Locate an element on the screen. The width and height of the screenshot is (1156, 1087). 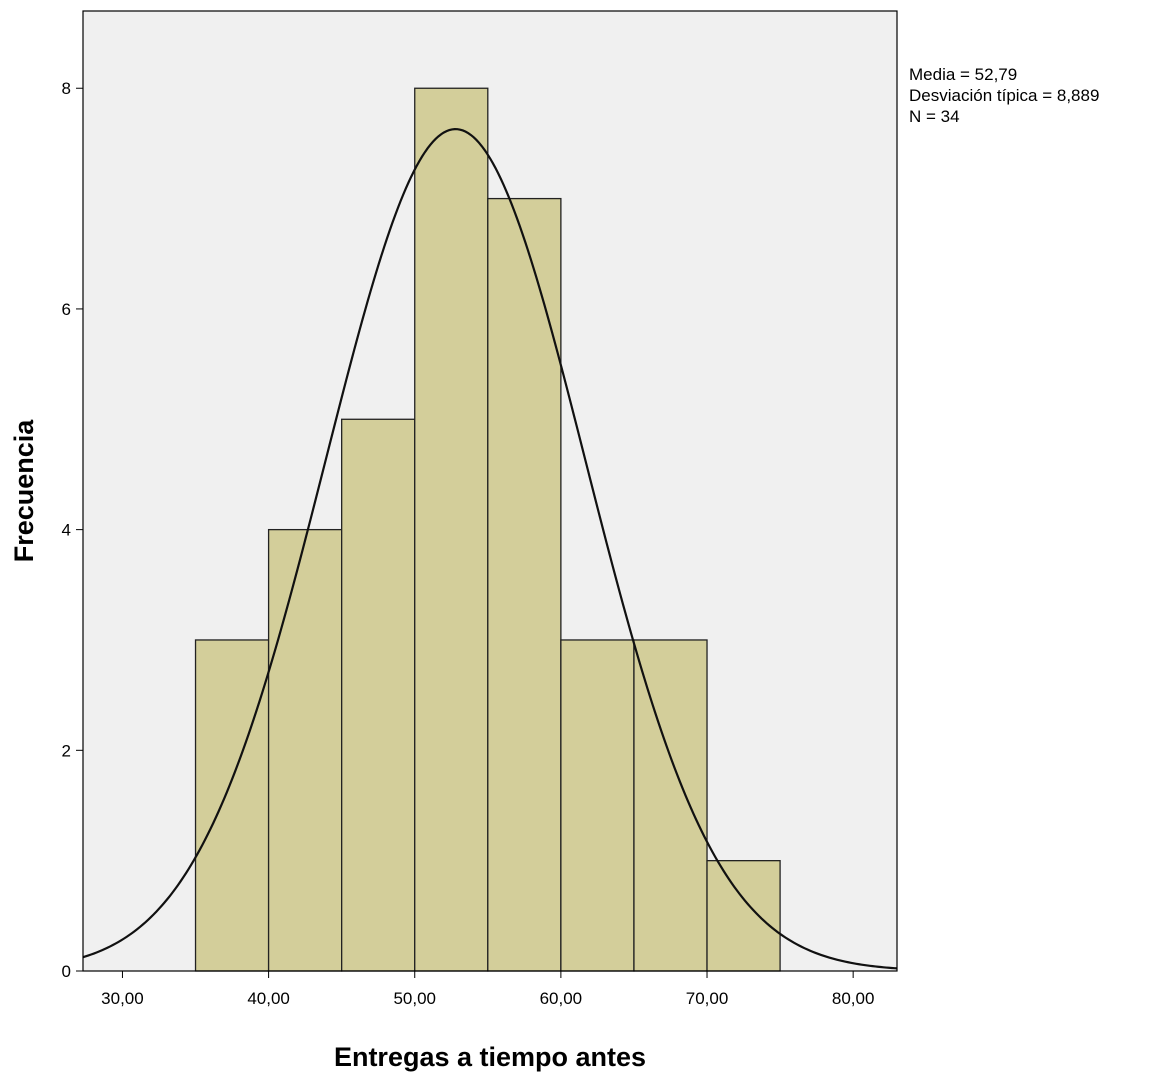
y-tick-label-2: 4 is located at coordinates (66, 530).